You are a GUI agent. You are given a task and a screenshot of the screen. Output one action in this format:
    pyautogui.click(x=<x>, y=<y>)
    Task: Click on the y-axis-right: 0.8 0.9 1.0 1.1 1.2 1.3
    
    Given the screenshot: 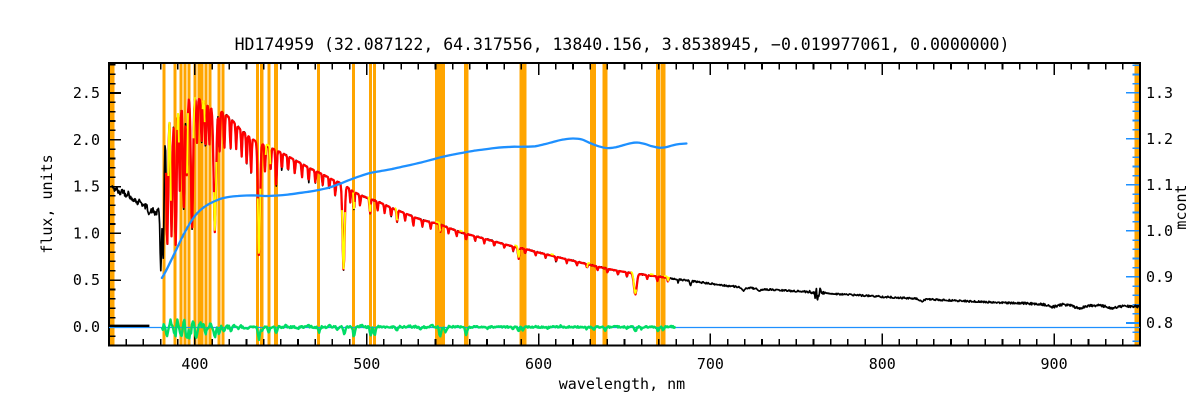 What is the action you would take?
    pyautogui.click(x=1149, y=203)
    